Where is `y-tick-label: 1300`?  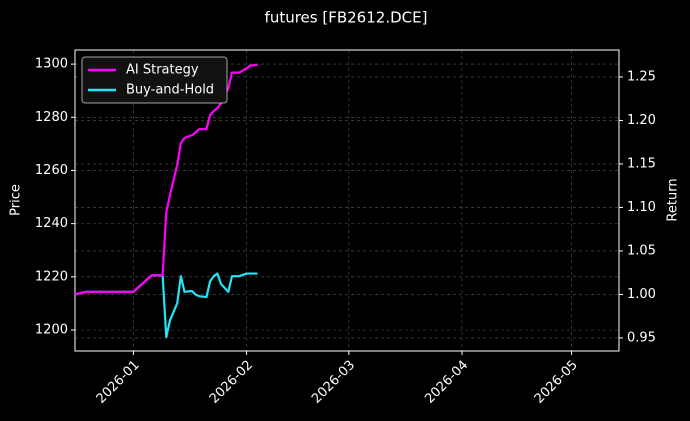 y-tick-label: 1300 is located at coordinates (51, 64).